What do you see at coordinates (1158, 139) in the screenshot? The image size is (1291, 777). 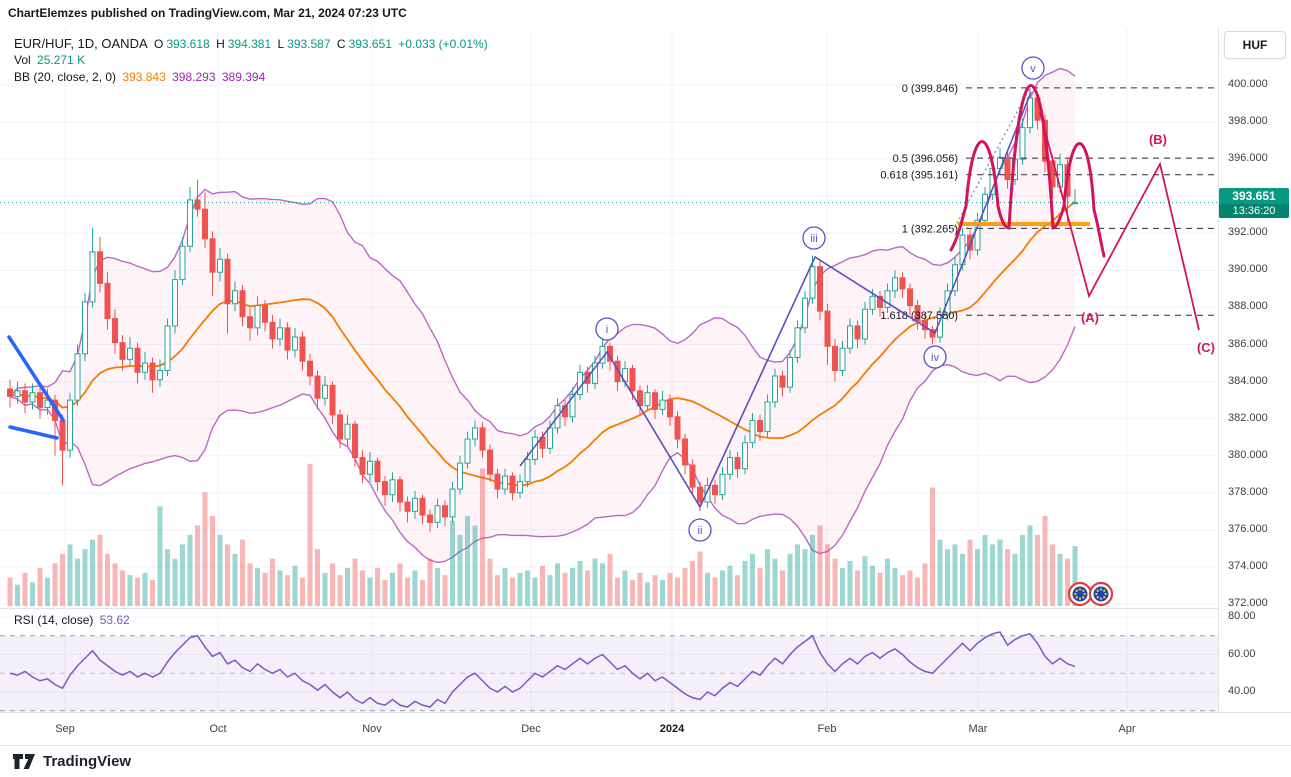 I see `abc-label: (B)` at bounding box center [1158, 139].